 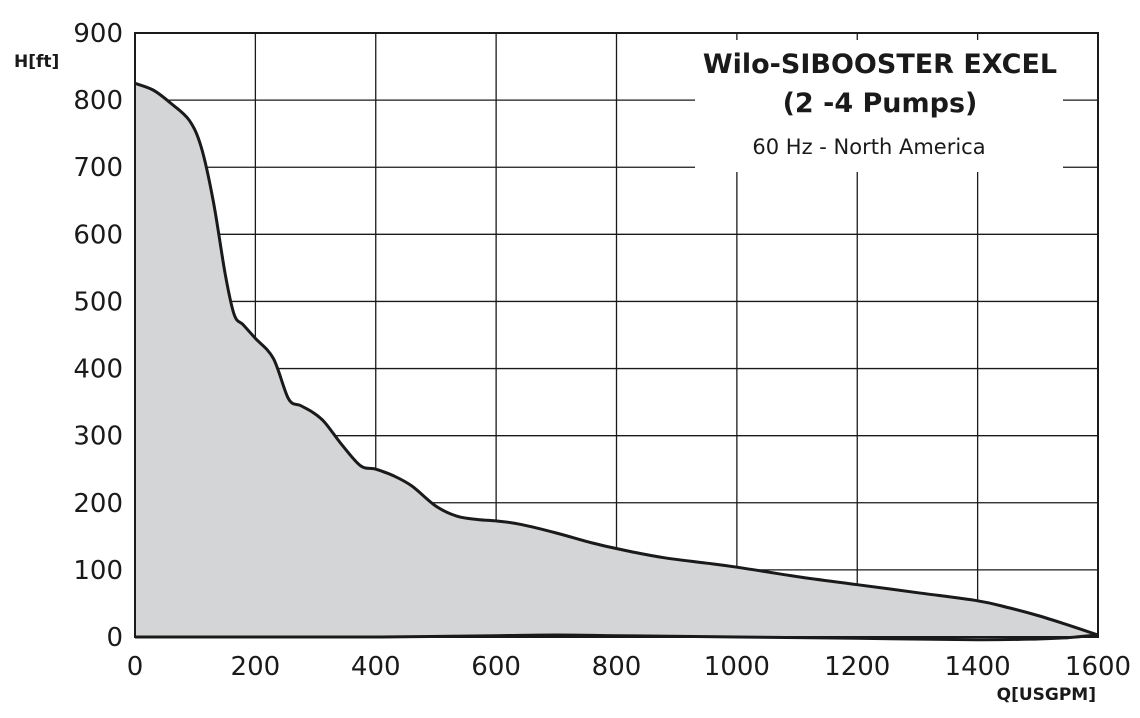 I want to click on x-tick-label: 200, so click(x=256, y=667).